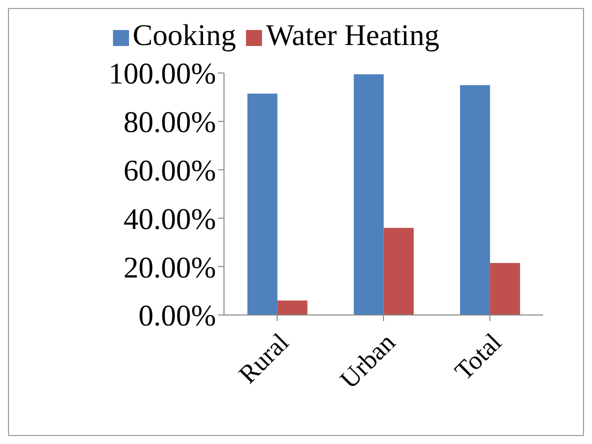 The width and height of the screenshot is (592, 444). I want to click on y-tick-label: 0.00%, so click(177, 316).